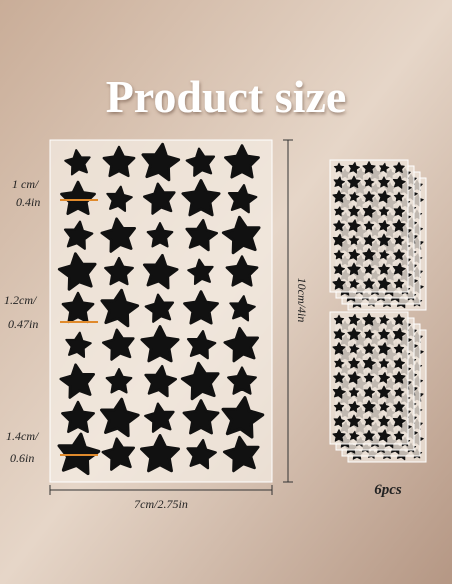 This screenshot has height=584, width=452. Describe the element at coordinates (23, 436) in the screenshot. I see `size-cm: 1.4cm/` at that location.